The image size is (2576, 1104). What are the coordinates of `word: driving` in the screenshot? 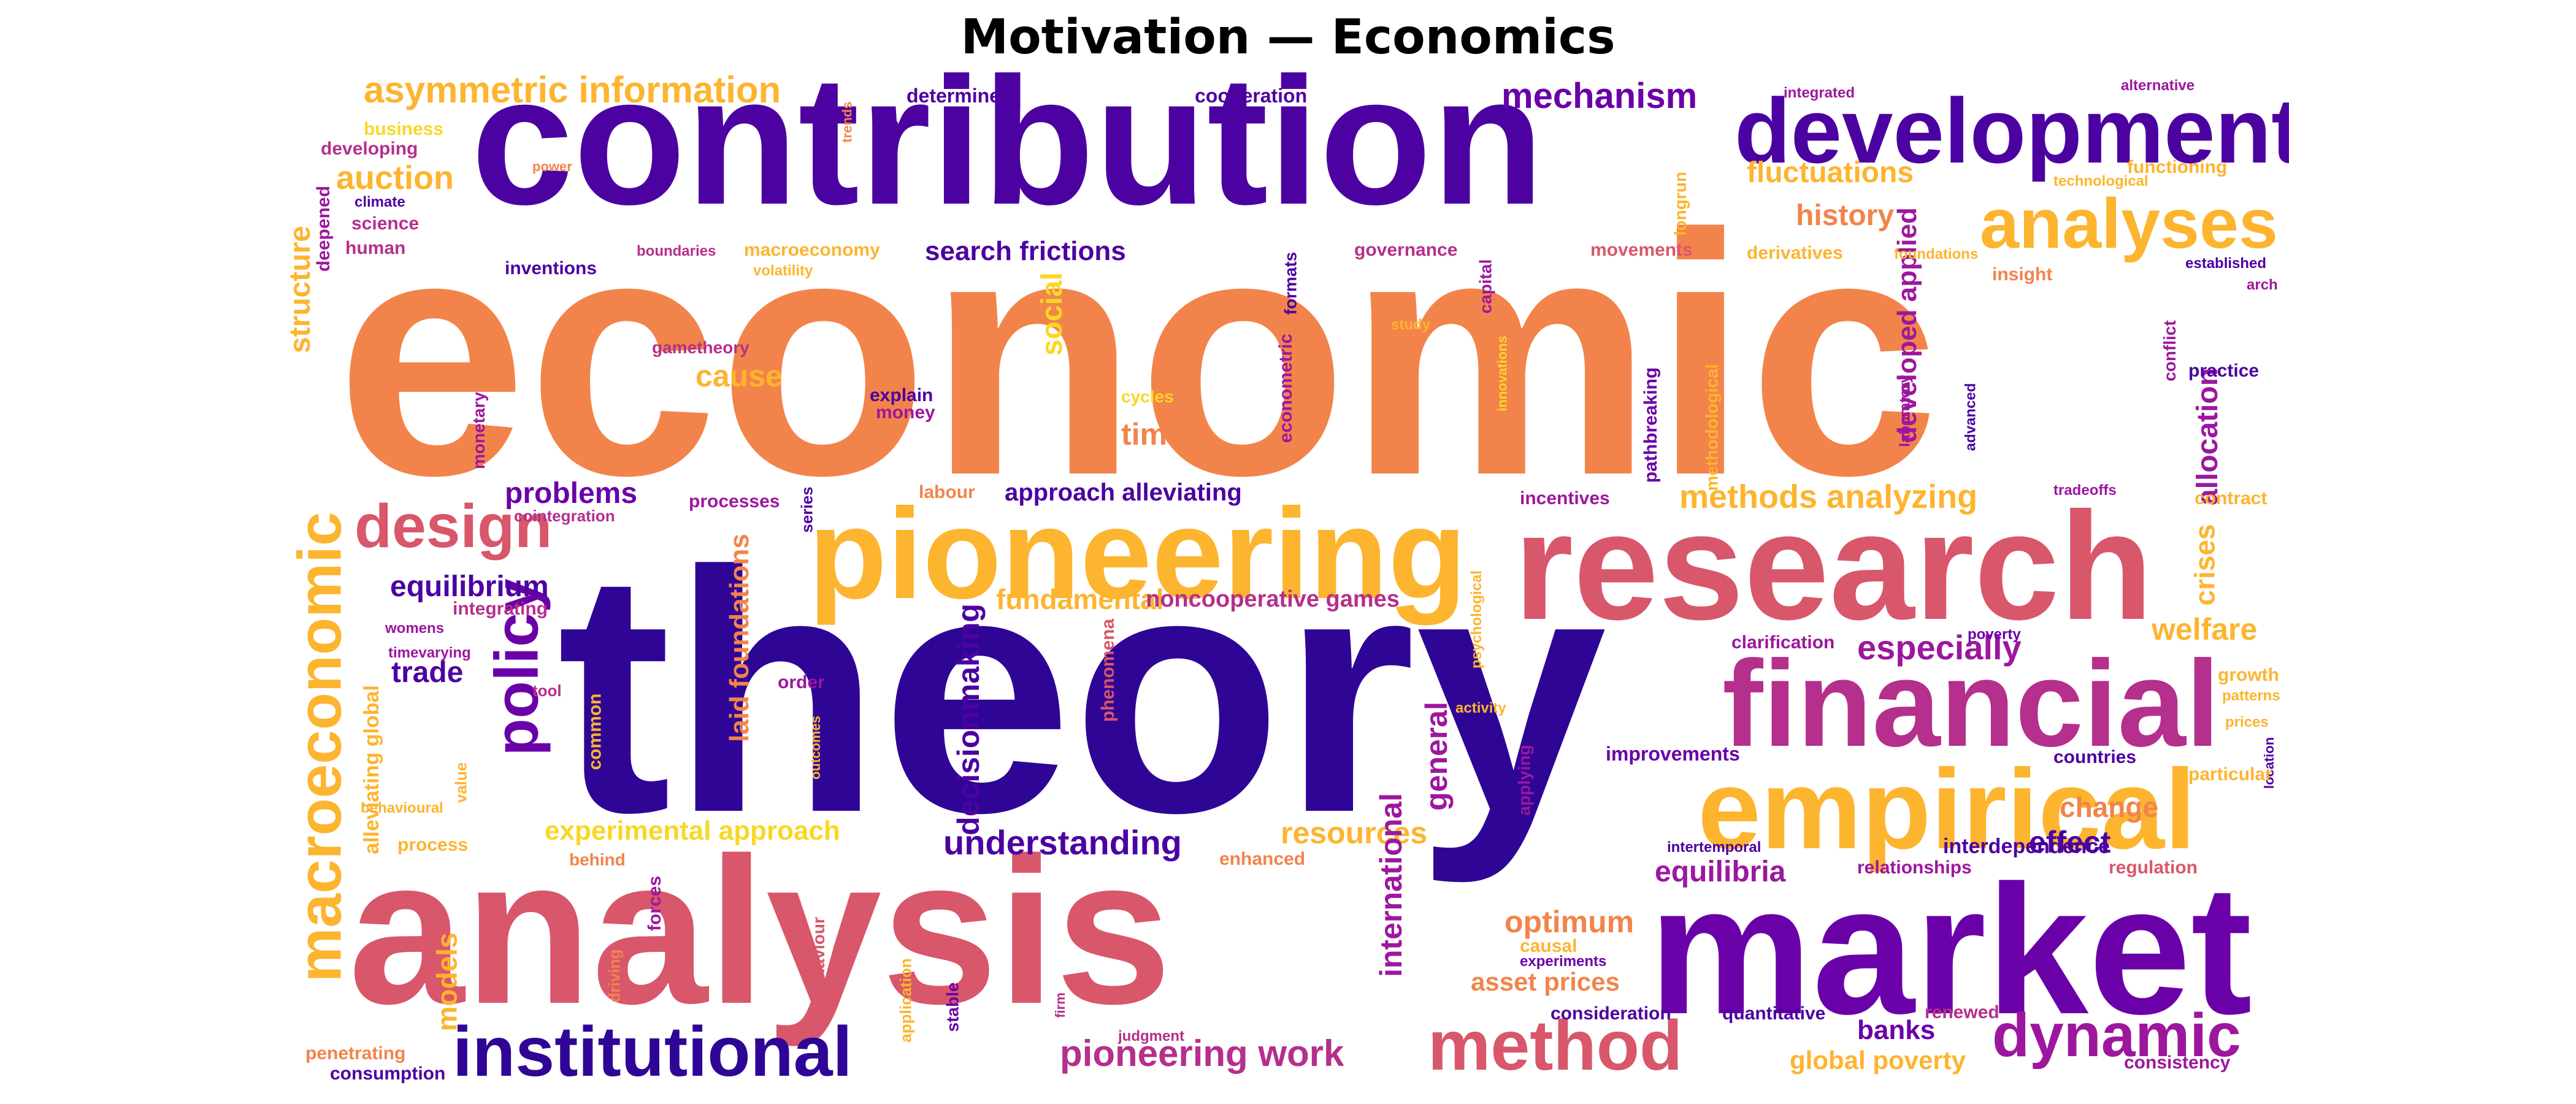 It's located at (614, 976).